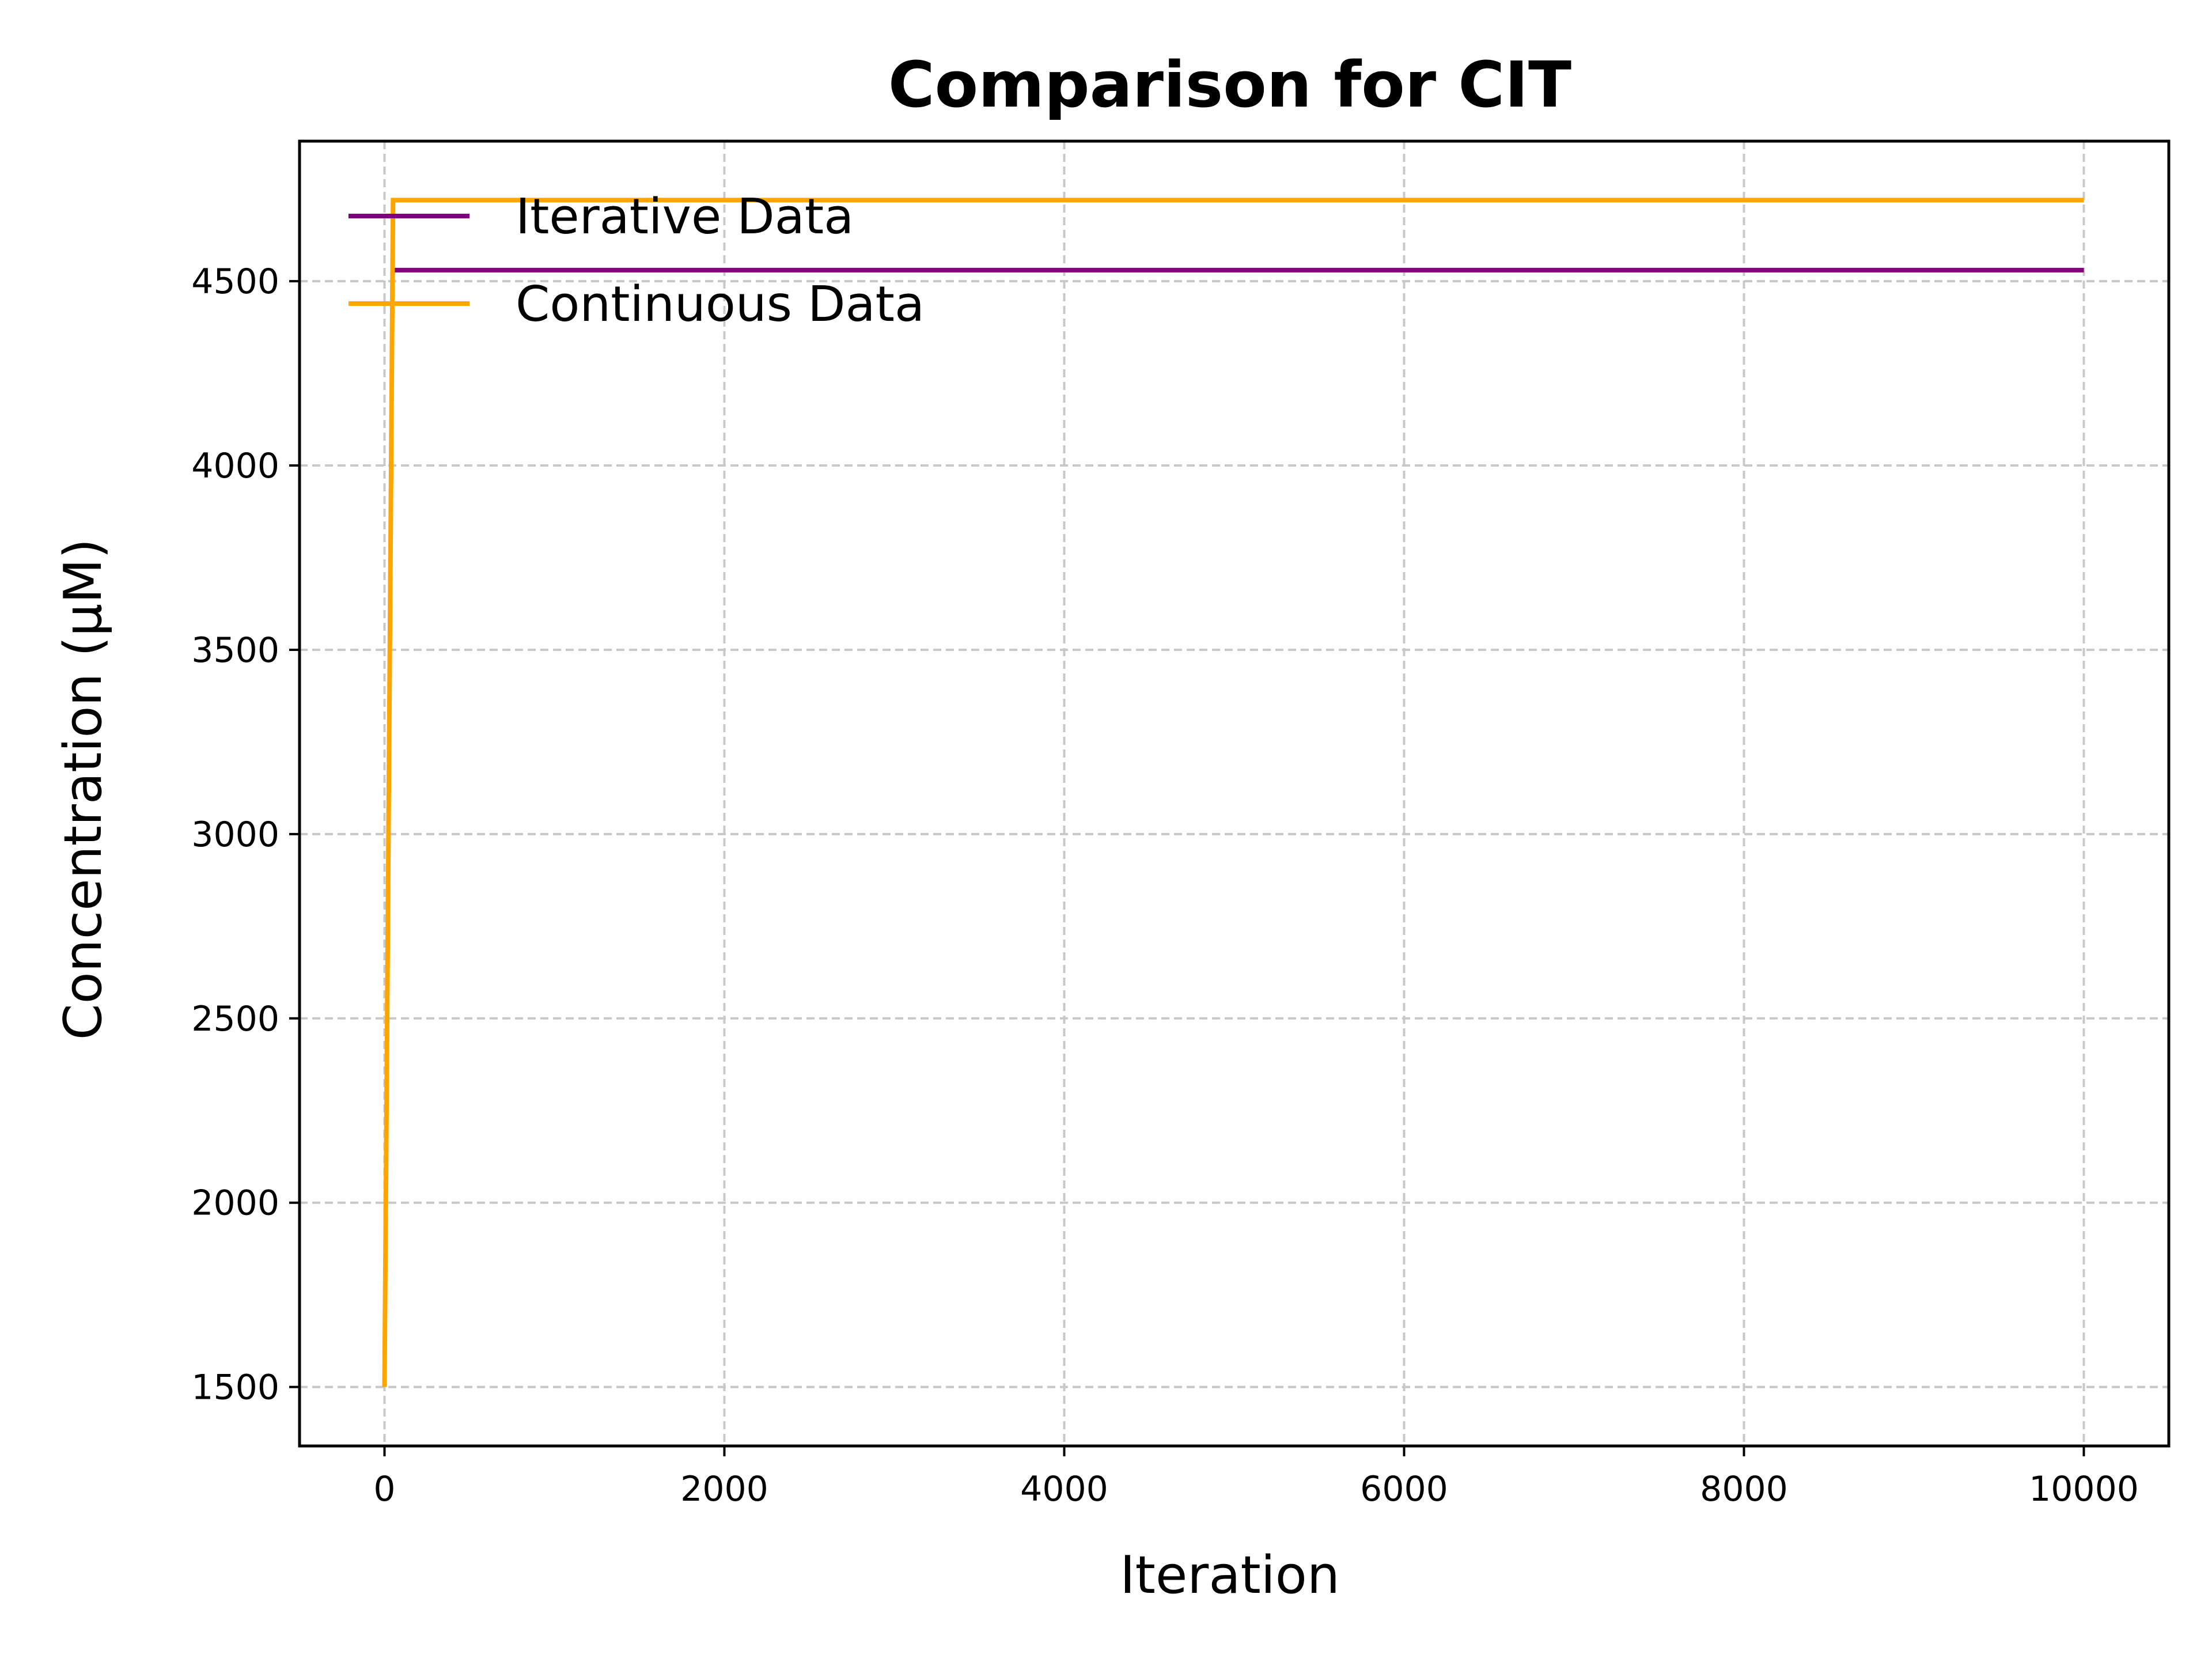 Image resolution: width=2212 pixels, height=1662 pixels. I want to click on legend-label-0: Iterative Data, so click(685, 216).